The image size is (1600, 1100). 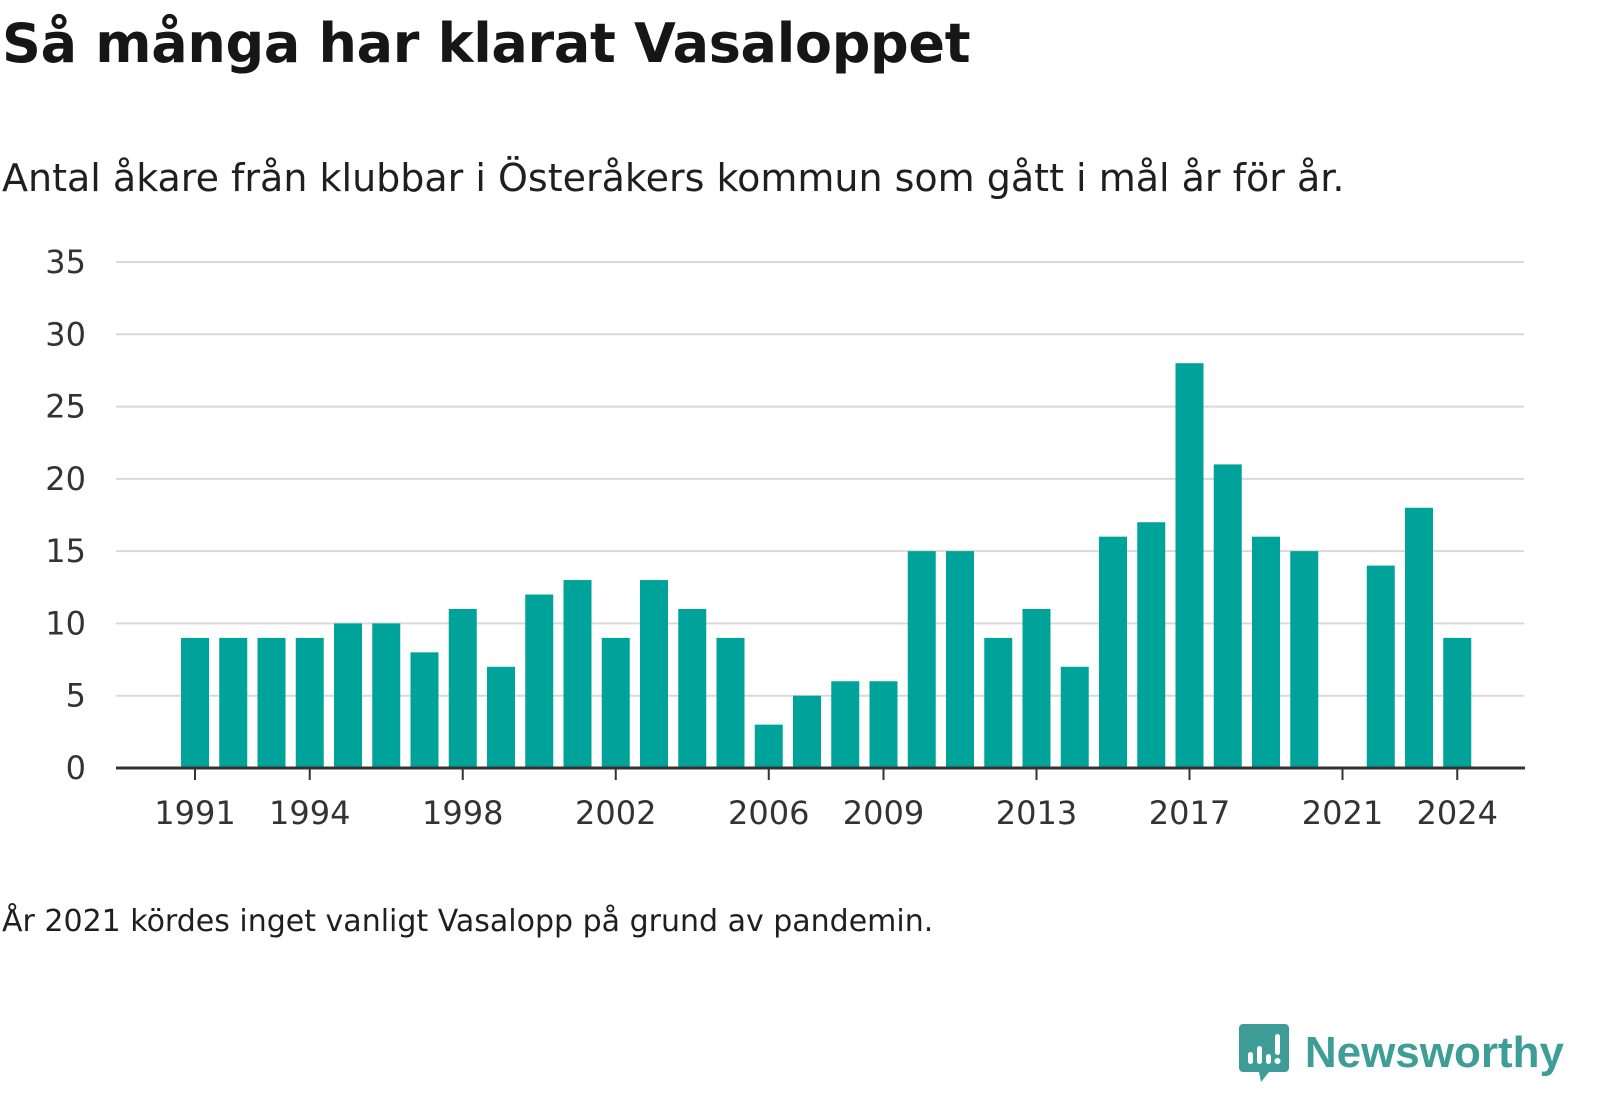 What do you see at coordinates (65, 623) in the screenshot?
I see `y-tick-label: 10` at bounding box center [65, 623].